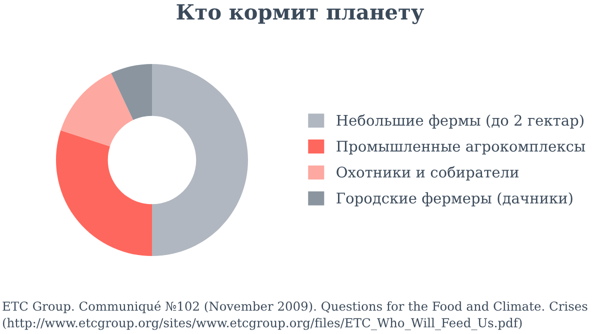 This screenshot has height=334, width=600. Describe the element at coordinates (454, 199) in the screenshot. I see `legend-label: Городские фермеры (дачники)` at that location.